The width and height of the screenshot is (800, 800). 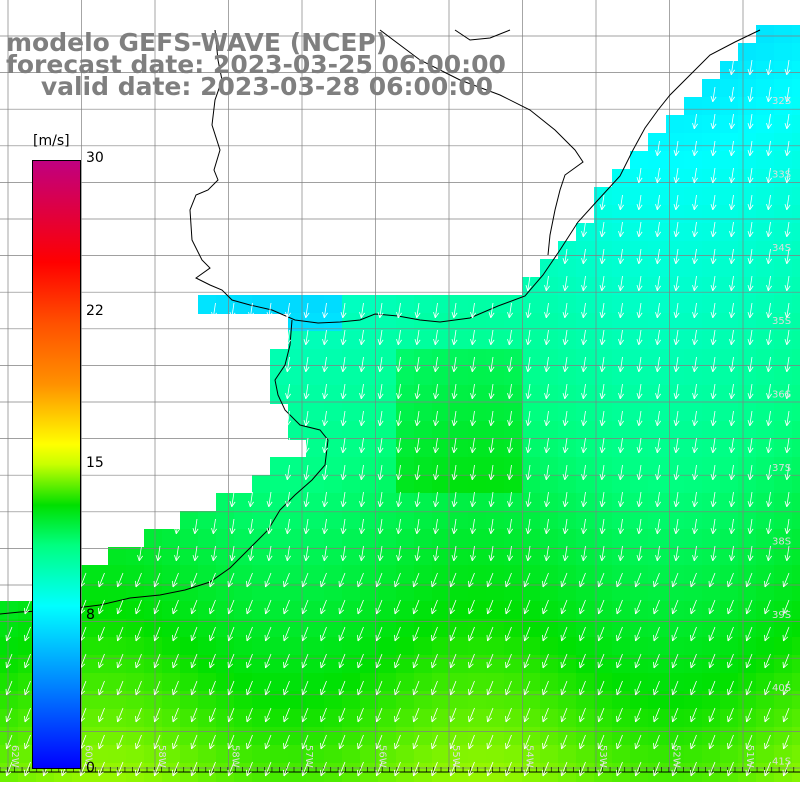 I want to click on latitude-label: 34S, so click(x=781, y=248).